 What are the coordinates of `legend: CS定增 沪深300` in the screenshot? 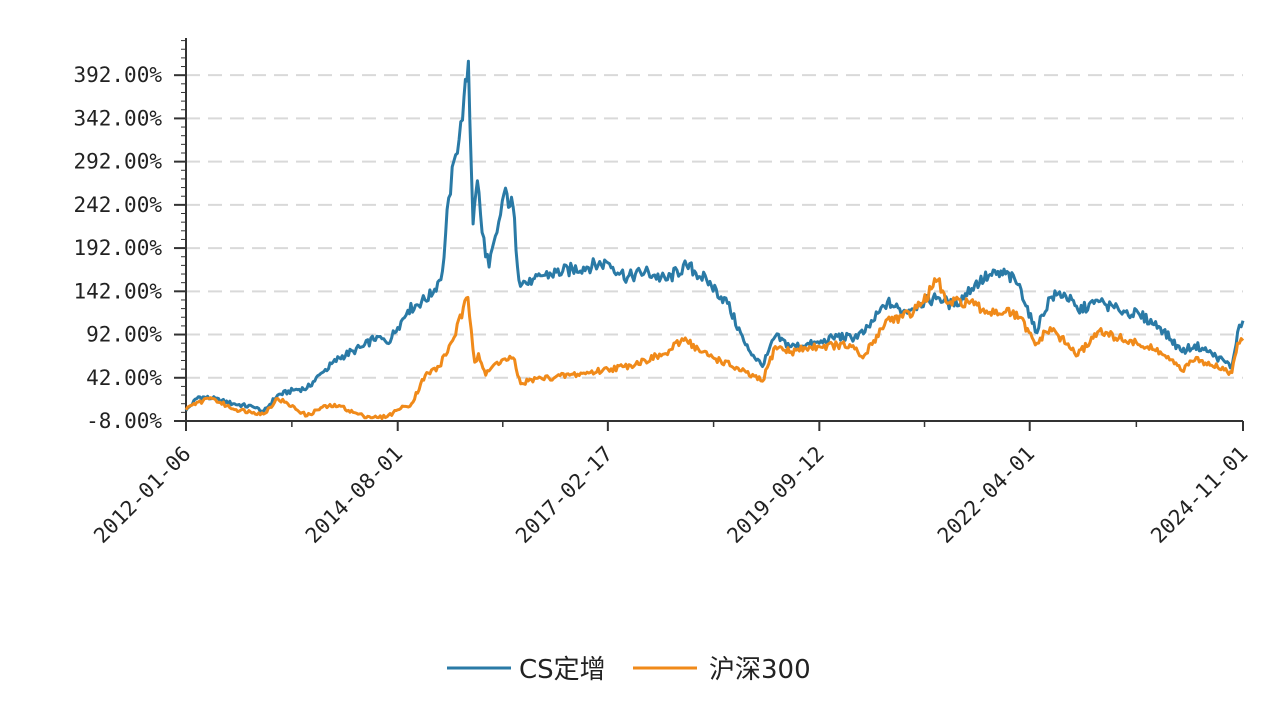 It's located at (629, 670).